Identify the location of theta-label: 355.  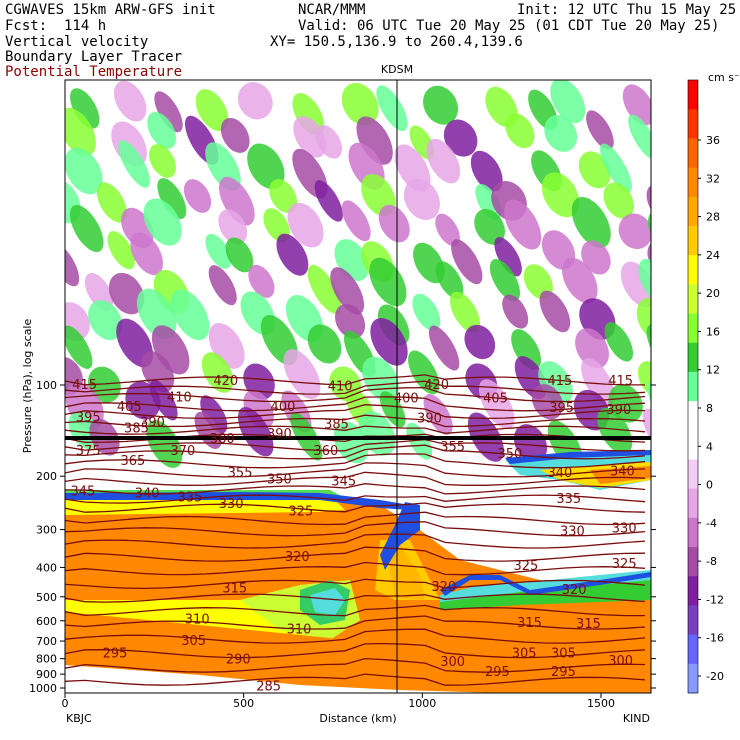
(452, 447).